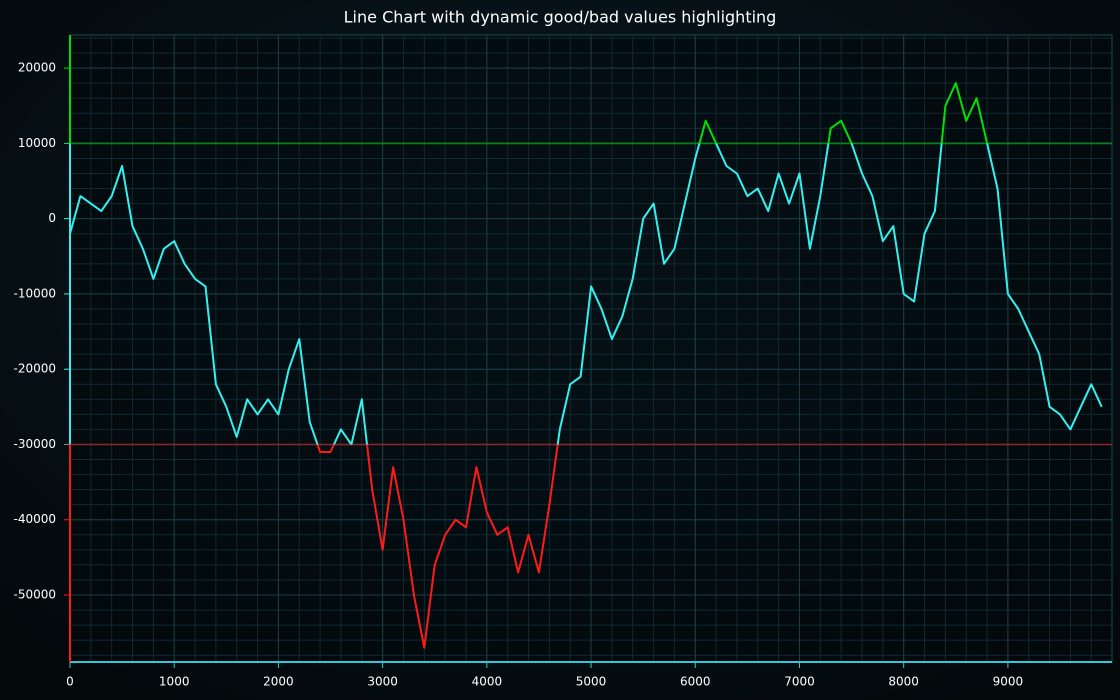  Describe the element at coordinates (1008, 682) in the screenshot. I see `x-tick-label: 9000` at that location.